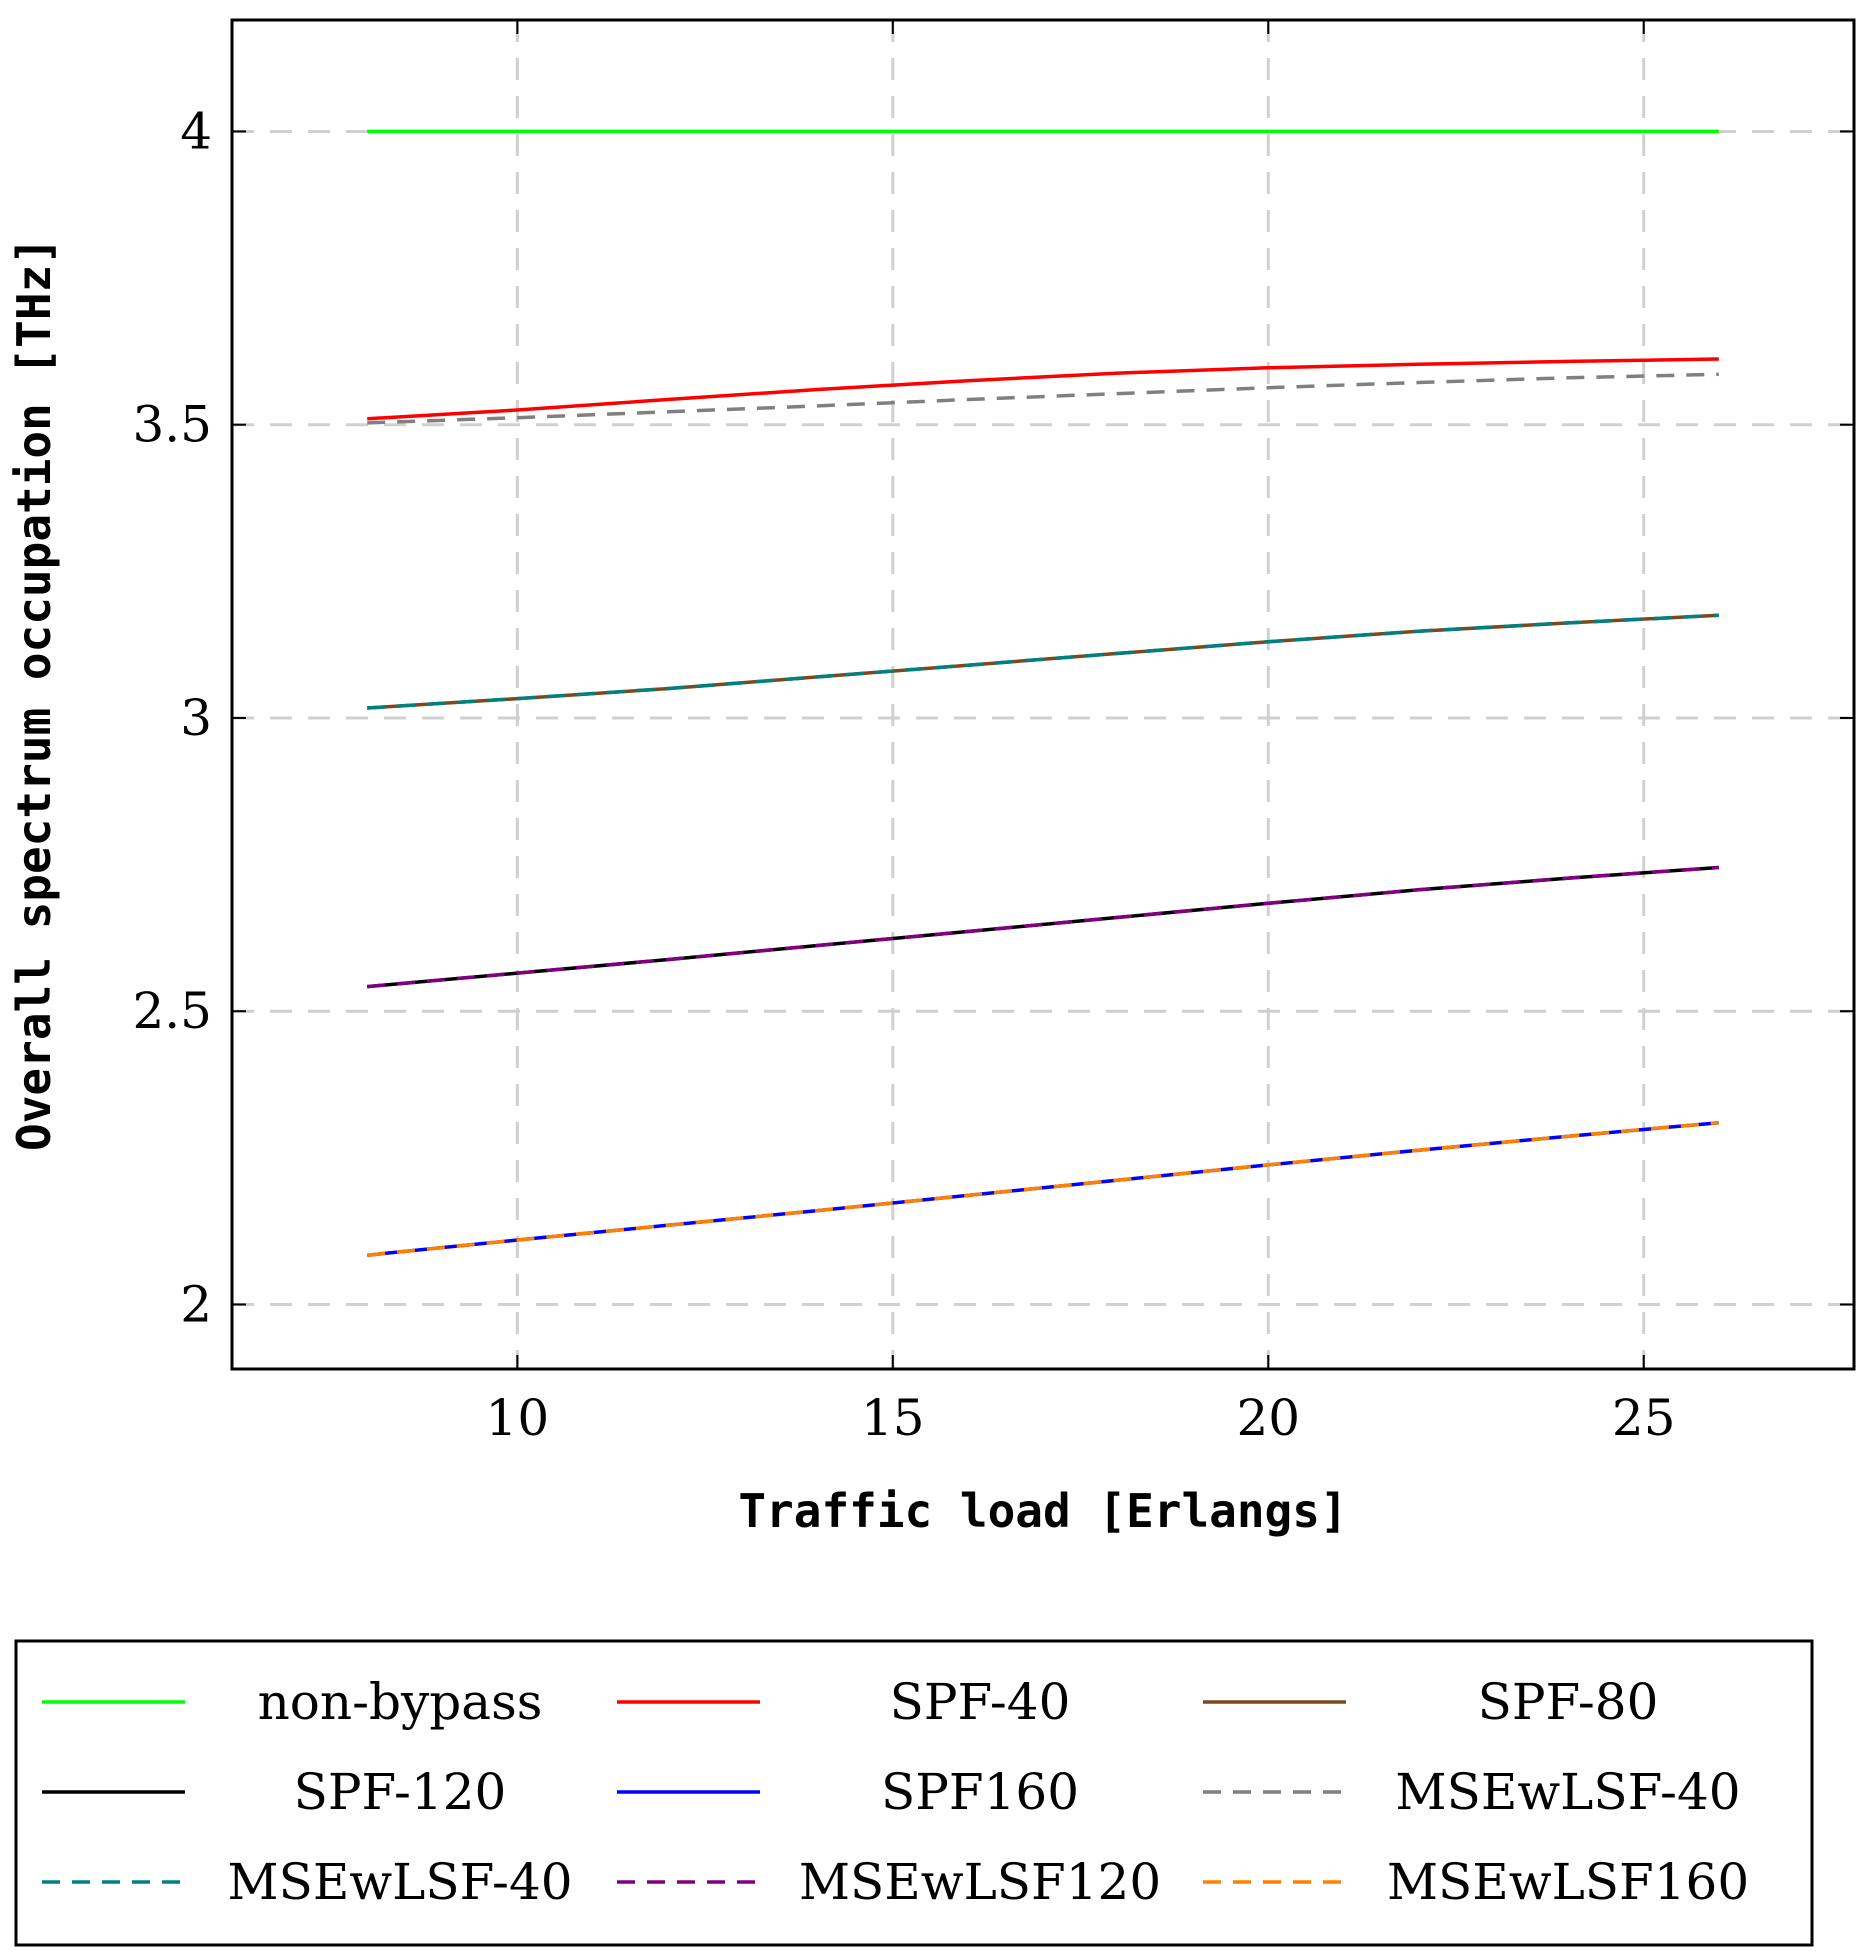 Image resolution: width=1872 pixels, height=1954 pixels. I want to click on legend-label: MSEwLSF120, so click(980, 1882).